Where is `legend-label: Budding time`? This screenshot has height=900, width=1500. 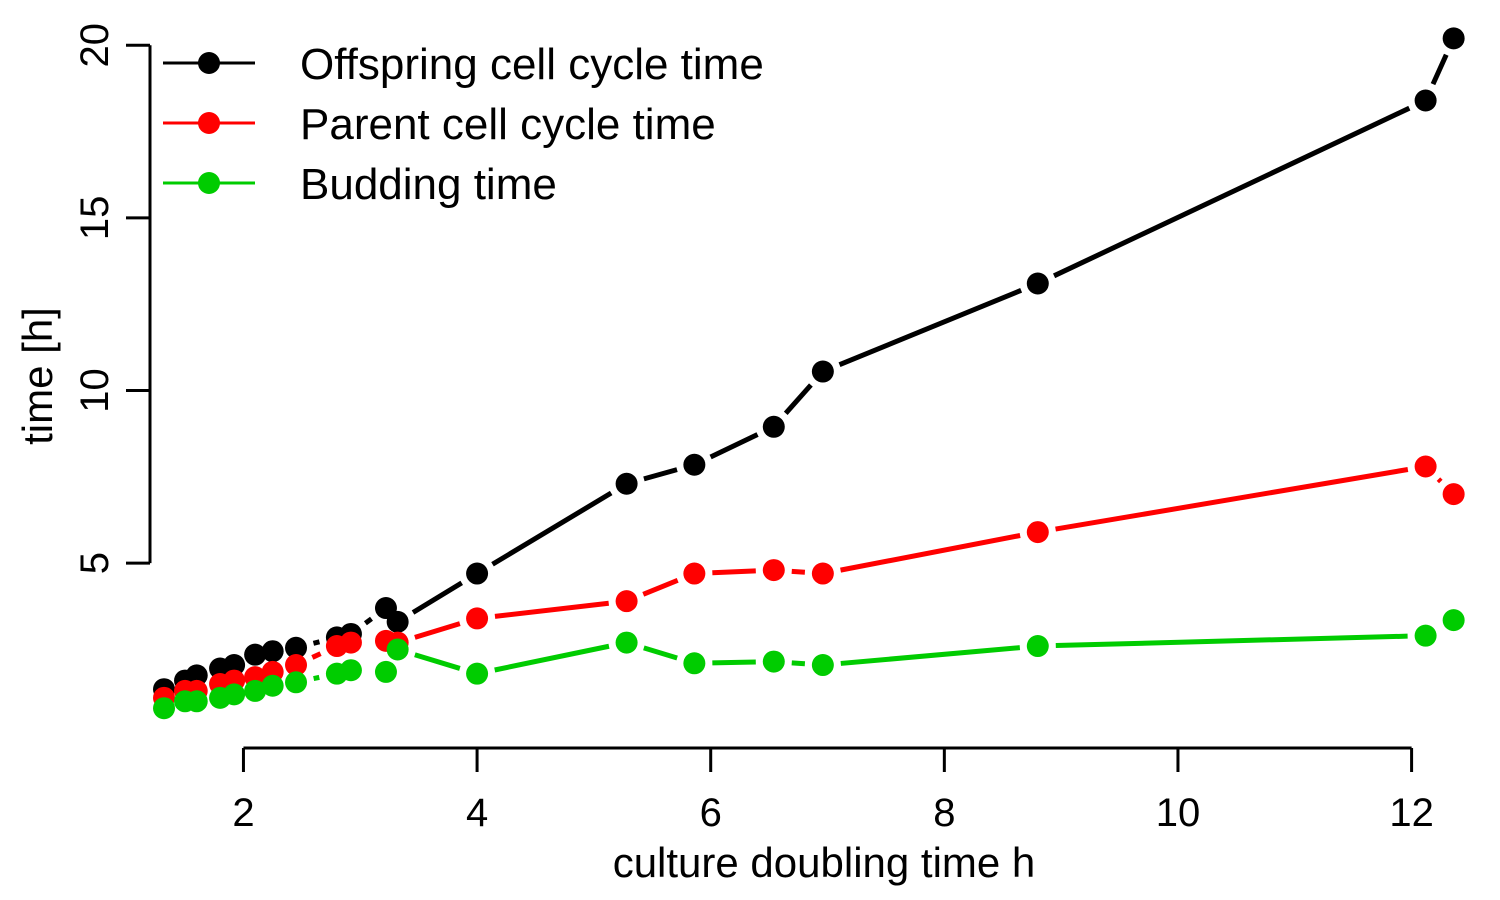
legend-label: Budding time is located at coordinates (428, 184).